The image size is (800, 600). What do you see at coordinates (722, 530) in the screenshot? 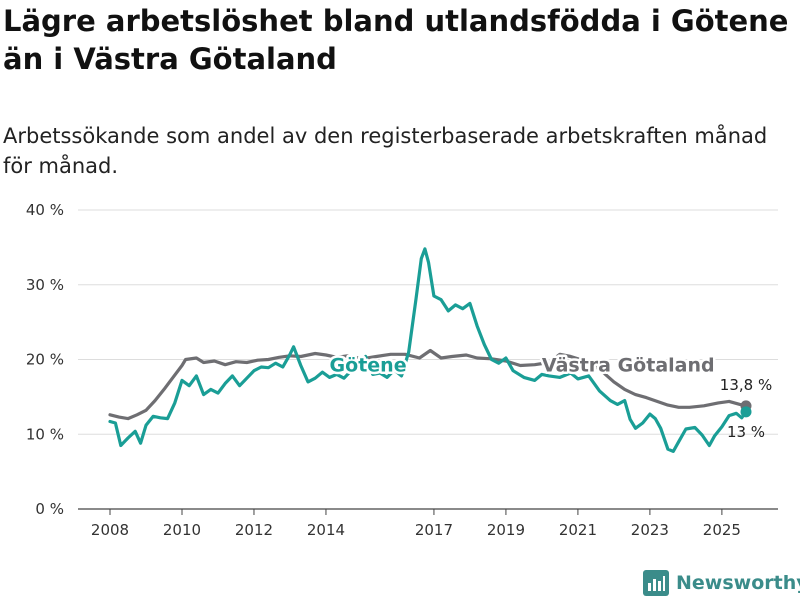
I see `x-tick-label: 2025` at bounding box center [722, 530].